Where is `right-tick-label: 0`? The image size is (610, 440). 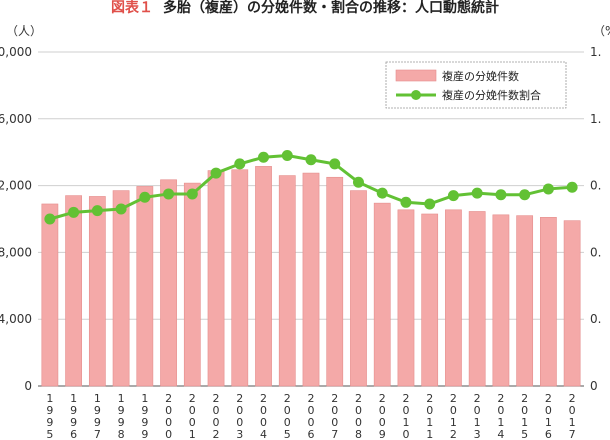
right-tick-label: 0 is located at coordinates (594, 386).